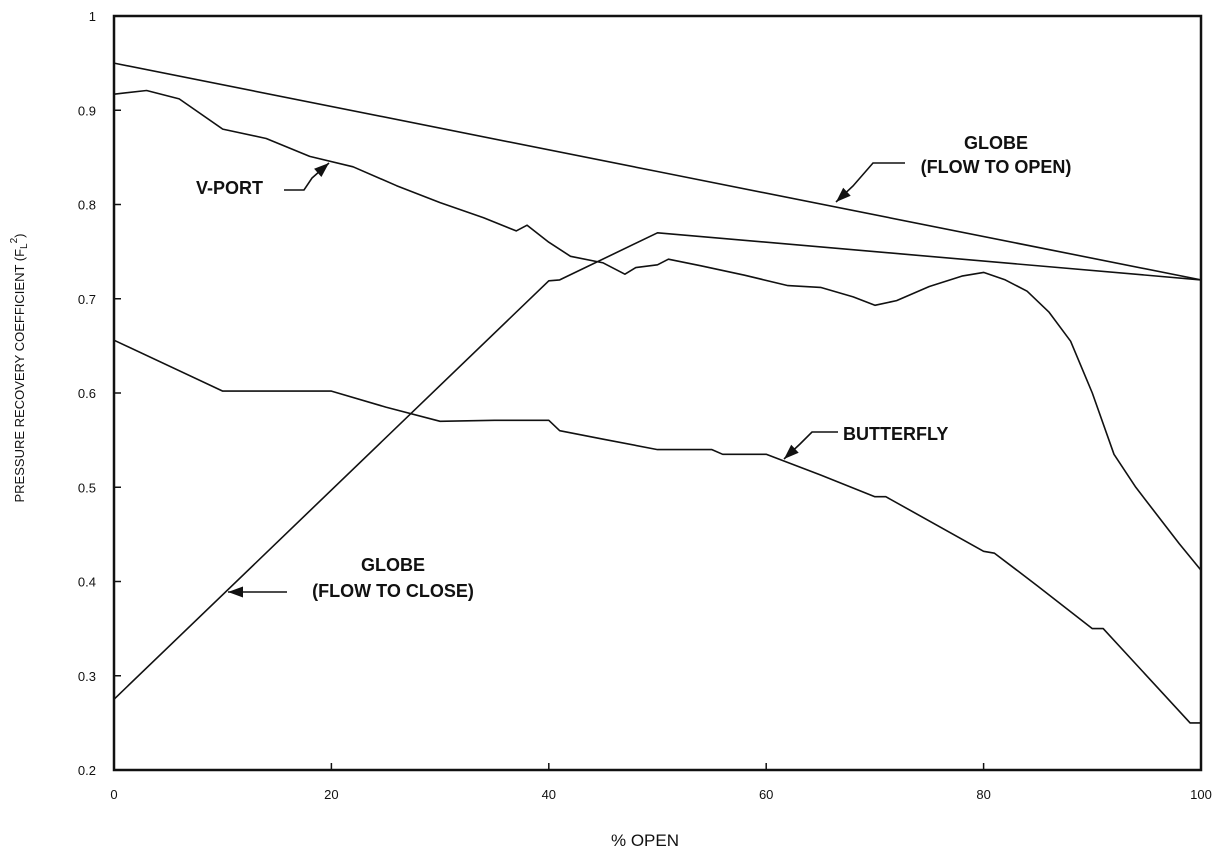  I want to click on annotation-globe-close: GLOBE (FLOW TO CLOSE), so click(351, 578).